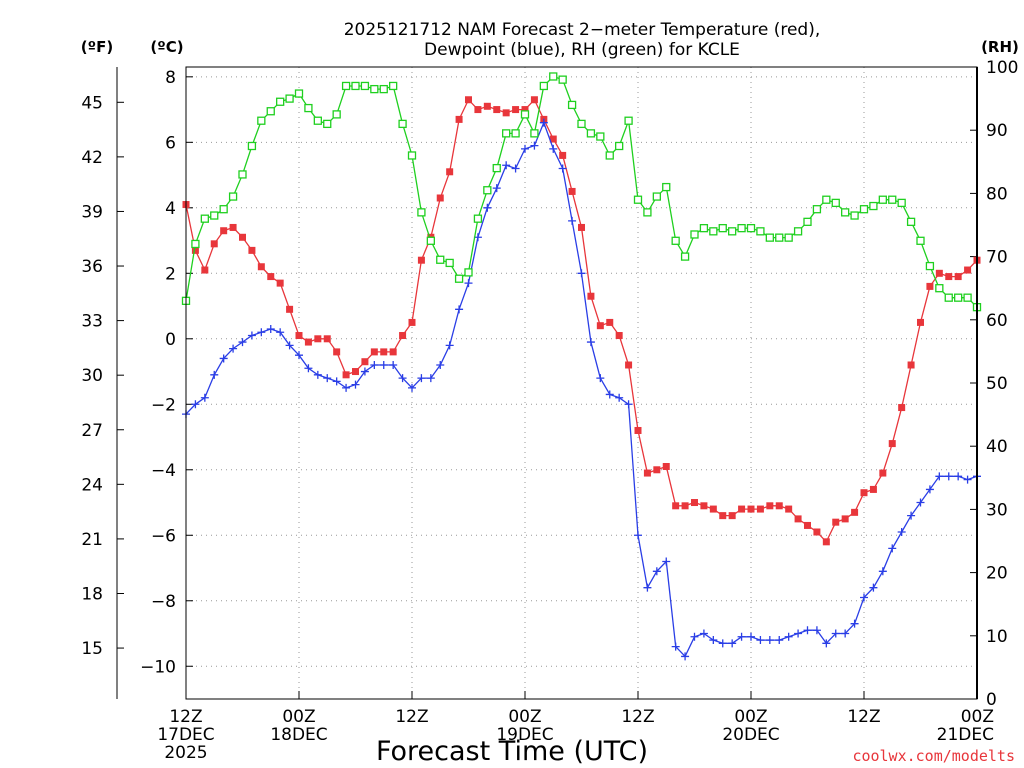  I want to click on rh-tick-label: 0, so click(991, 700).